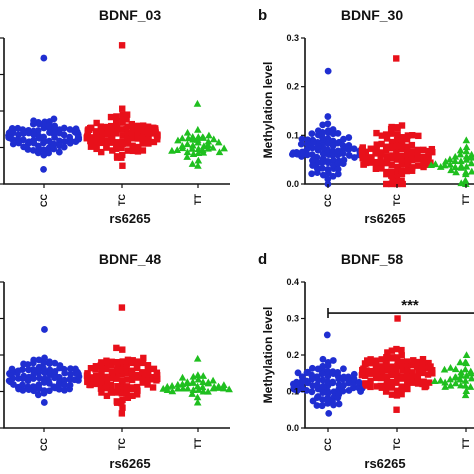 The width and height of the screenshot is (474, 474). Describe the element at coordinates (381, 366) in the screenshot. I see `scatter-marks` at that location.